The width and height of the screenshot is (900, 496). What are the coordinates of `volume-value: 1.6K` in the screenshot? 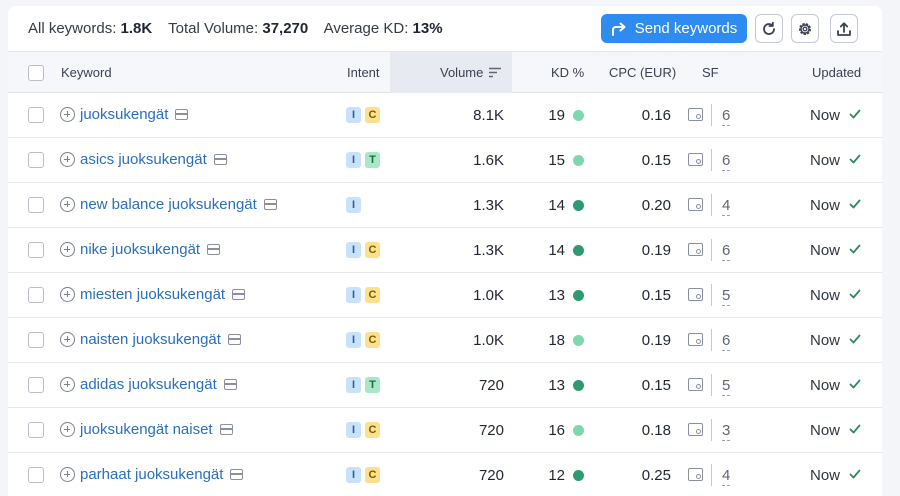 It's located at (488, 160).